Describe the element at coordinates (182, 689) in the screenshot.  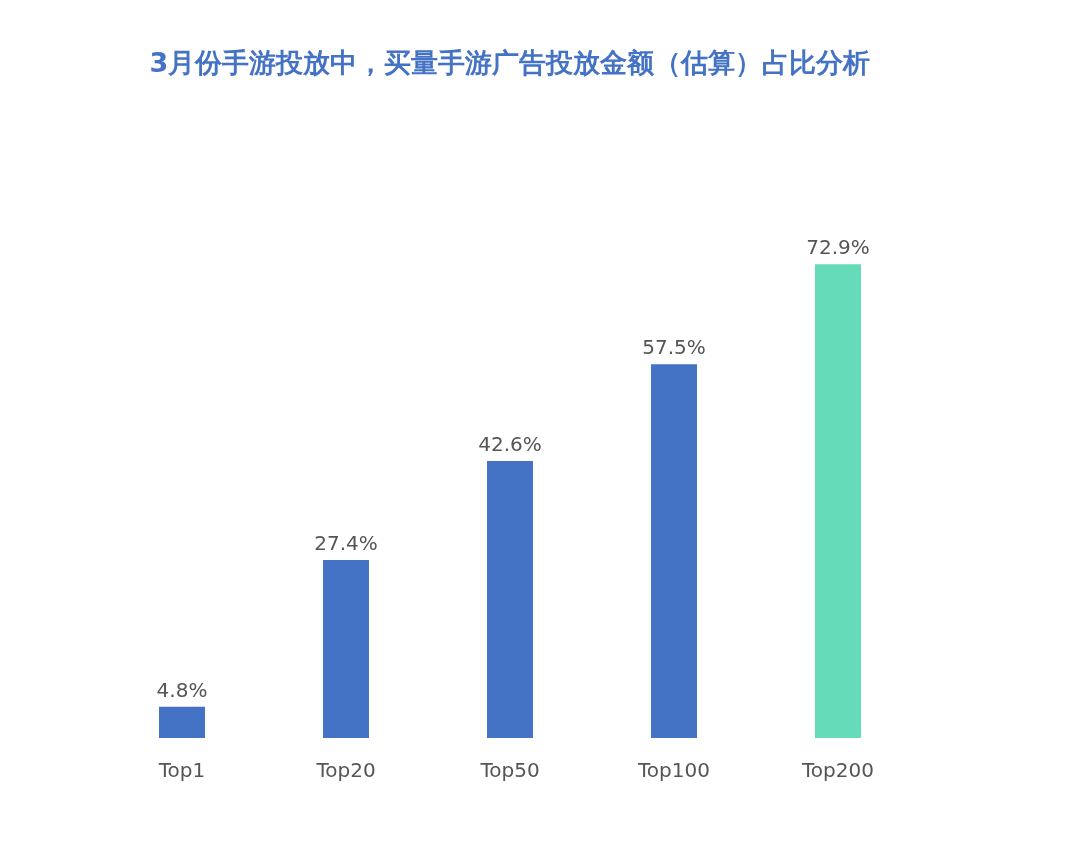
I see `data-label: 4.8%` at that location.